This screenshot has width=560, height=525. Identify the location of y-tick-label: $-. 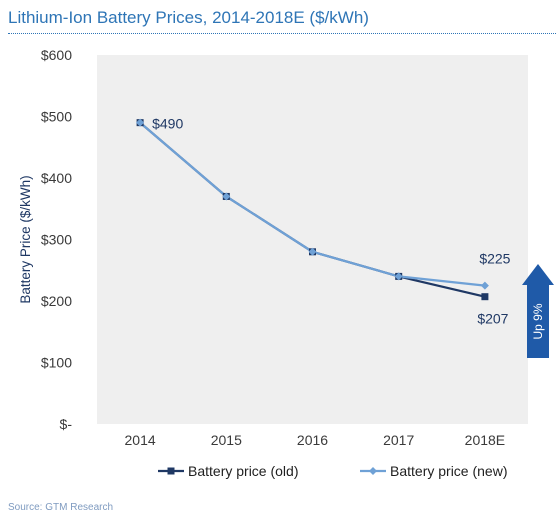
(66, 424).